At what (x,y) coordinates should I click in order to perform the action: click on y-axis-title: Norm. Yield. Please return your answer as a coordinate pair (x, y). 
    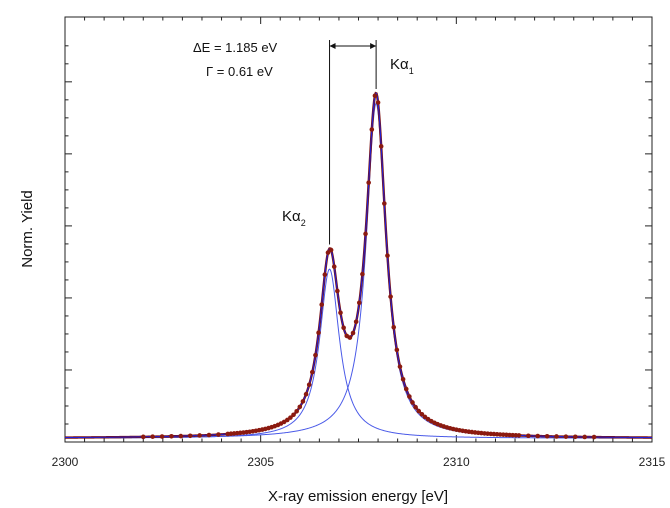
    Looking at the image, I should click on (27, 229).